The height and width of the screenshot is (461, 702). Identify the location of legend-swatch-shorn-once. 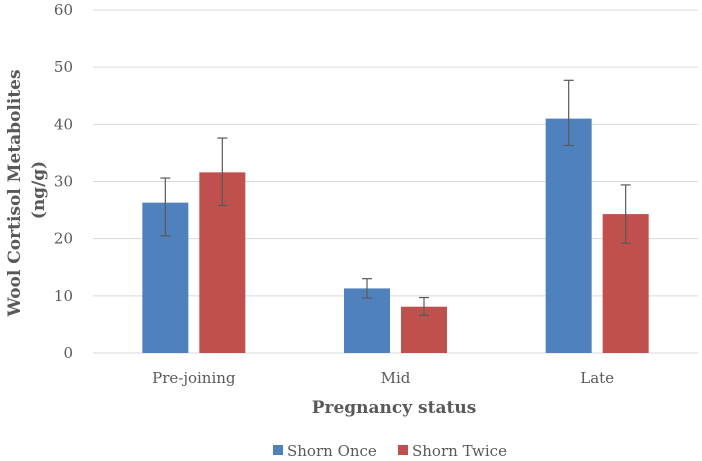
(278, 450).